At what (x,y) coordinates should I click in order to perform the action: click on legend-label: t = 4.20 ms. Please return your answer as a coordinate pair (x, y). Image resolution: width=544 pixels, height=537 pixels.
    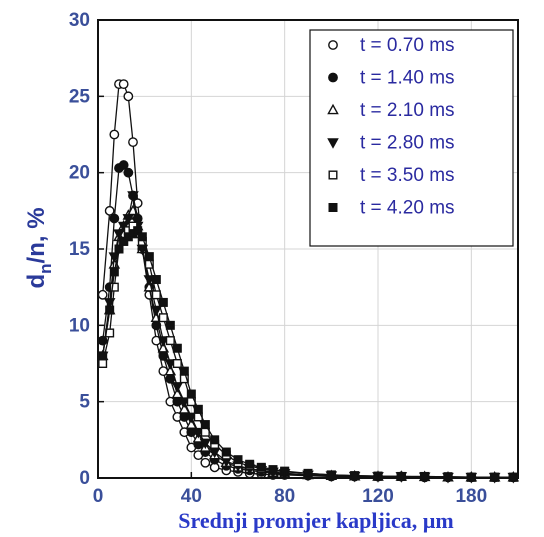
    Looking at the image, I should click on (407, 208).